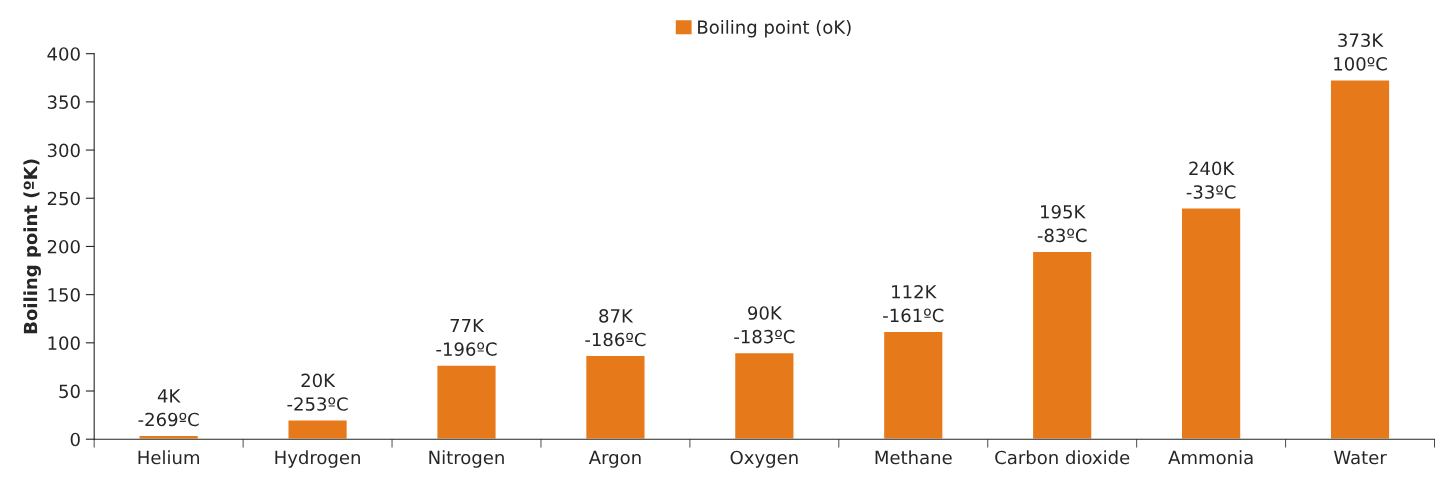 The width and height of the screenshot is (1449, 488). What do you see at coordinates (1210, 457) in the screenshot?
I see `x-tick-label: Ammonia` at bounding box center [1210, 457].